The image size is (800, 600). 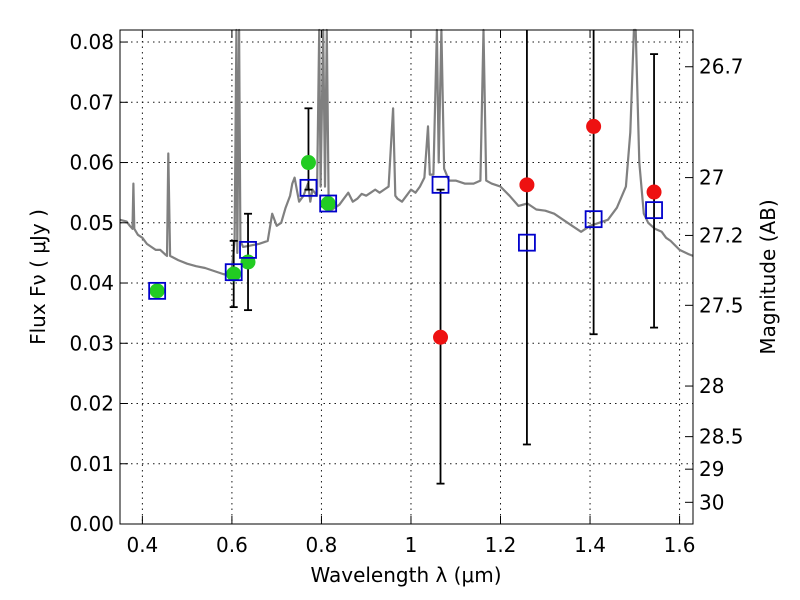 I want to click on y-tick-label: 0.01, so click(x=91, y=464).